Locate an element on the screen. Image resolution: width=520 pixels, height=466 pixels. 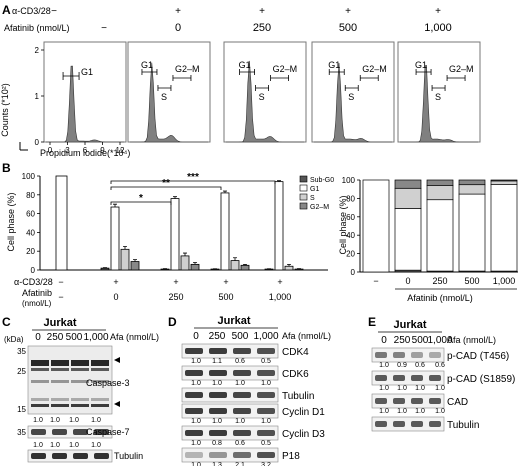
legend-label: S is located at coordinates (312, 198).